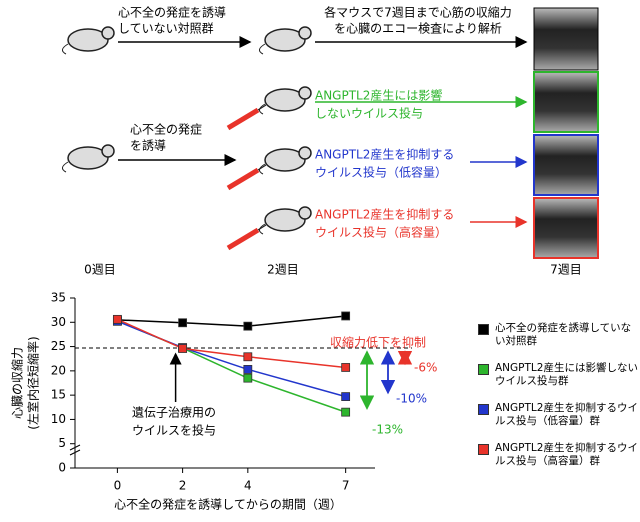 The height and width of the screenshot is (522, 640). What do you see at coordinates (248, 486) in the screenshot?
I see `x-tick-label: 4` at bounding box center [248, 486].